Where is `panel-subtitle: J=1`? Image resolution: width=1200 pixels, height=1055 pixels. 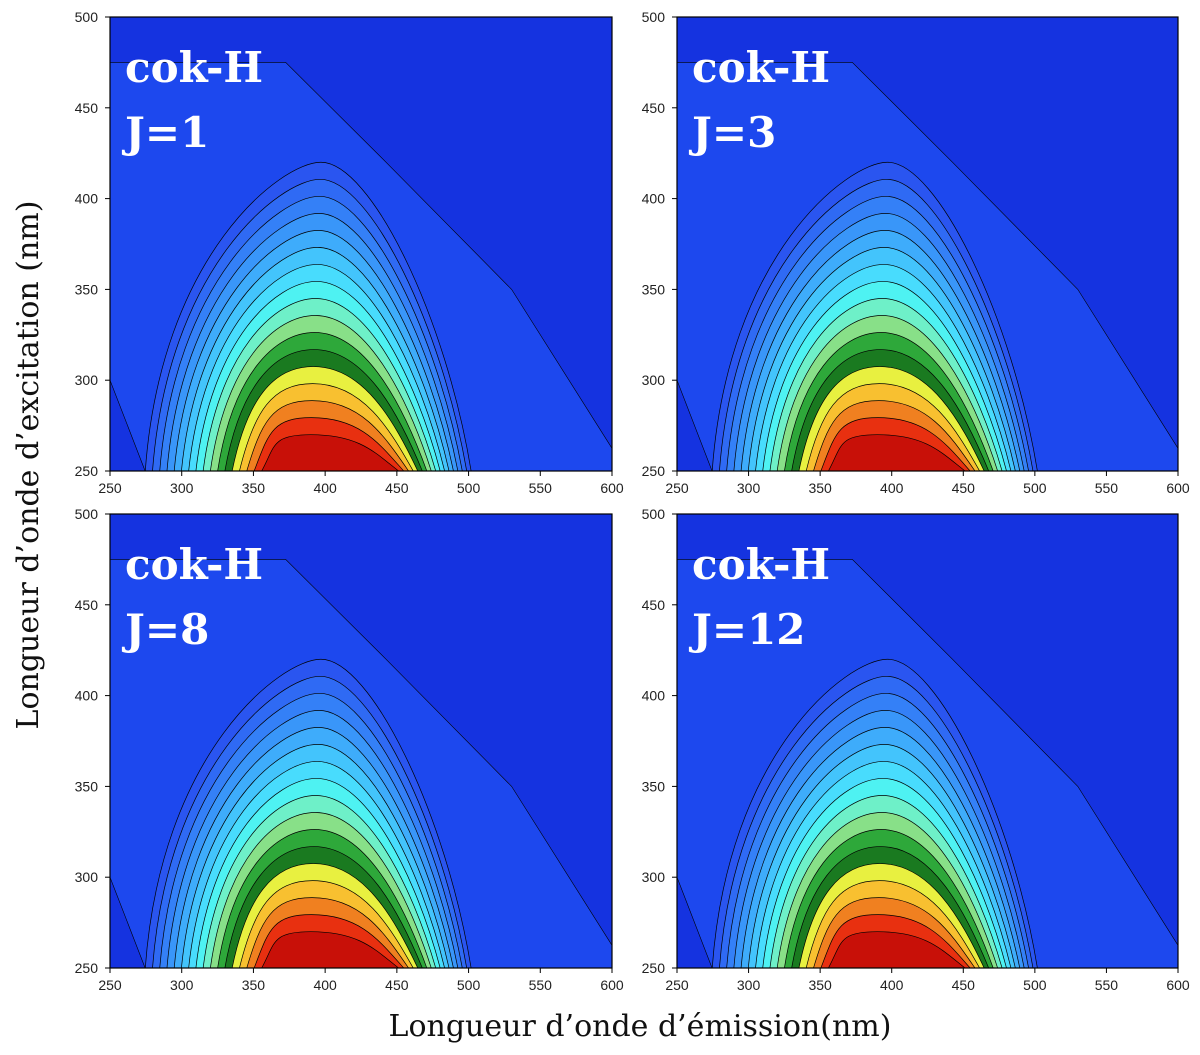
panel-subtitle: J=1 is located at coordinates (165, 132).